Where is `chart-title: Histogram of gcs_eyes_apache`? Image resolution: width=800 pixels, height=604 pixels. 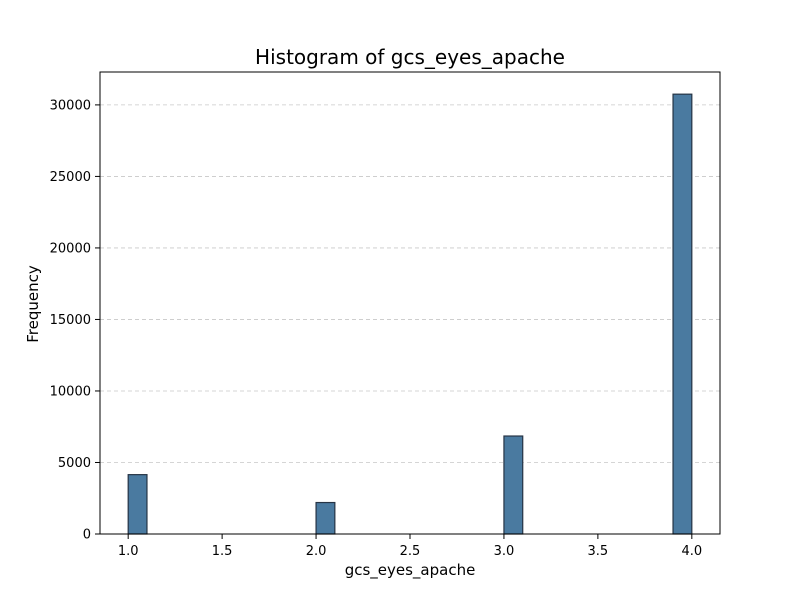 chart-title: Histogram of gcs_eyes_apache is located at coordinates (410, 57).